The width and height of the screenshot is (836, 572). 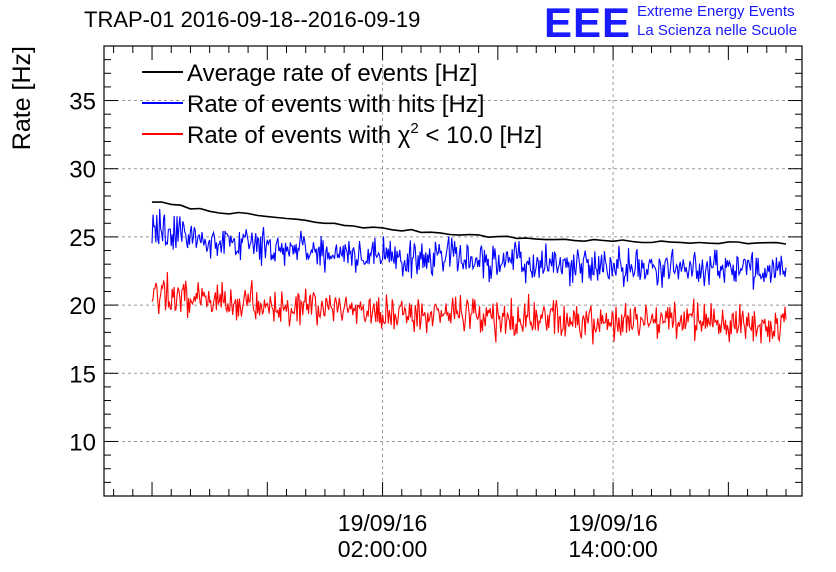 I want to click on logo-line-1: Extreme Energy Events, so click(x=716, y=11).